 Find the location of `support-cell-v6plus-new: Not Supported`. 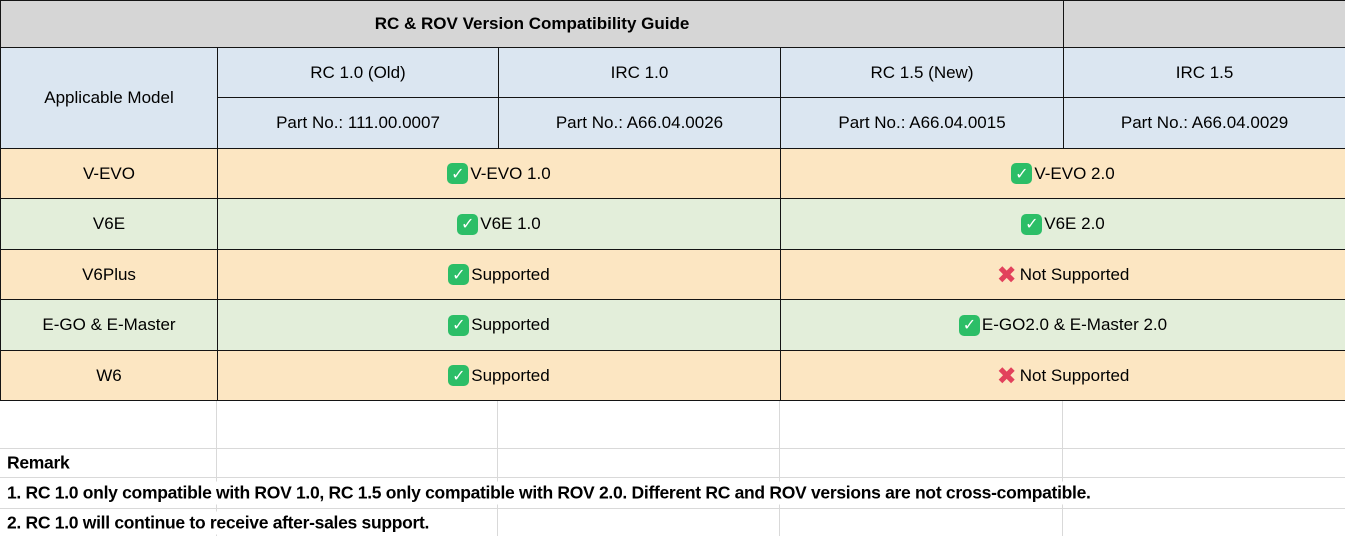

support-cell-v6plus-new: Not Supported is located at coordinates (1062, 274).